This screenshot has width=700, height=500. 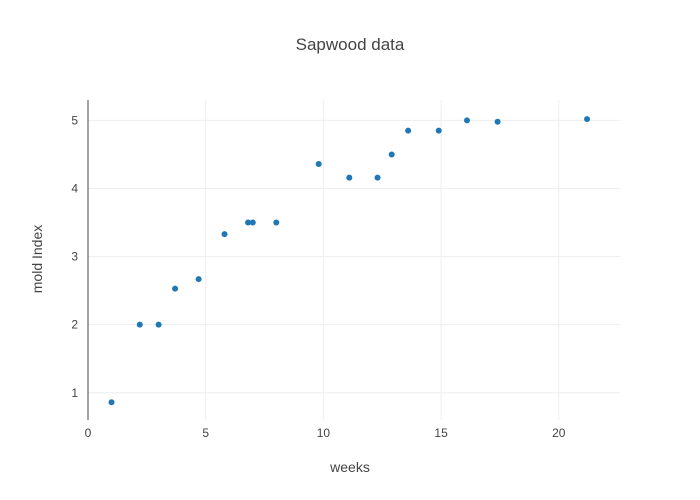 What do you see at coordinates (349, 467) in the screenshot?
I see `x-axis-title: weeks` at bounding box center [349, 467].